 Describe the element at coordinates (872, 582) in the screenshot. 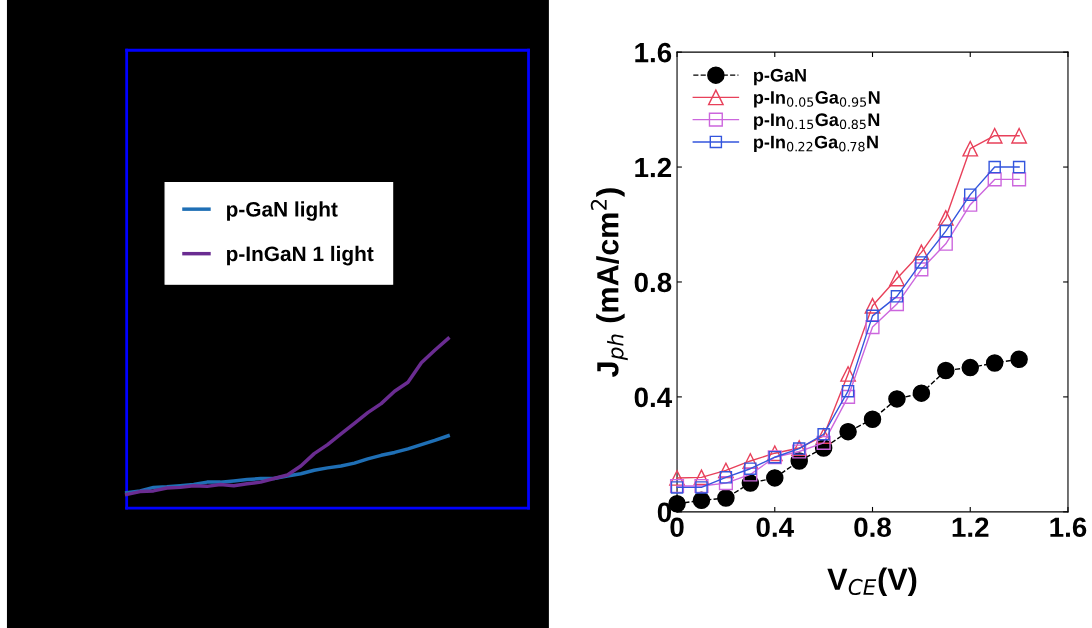

I see `x-axis-title: V$_{CE}$(V)` at that location.